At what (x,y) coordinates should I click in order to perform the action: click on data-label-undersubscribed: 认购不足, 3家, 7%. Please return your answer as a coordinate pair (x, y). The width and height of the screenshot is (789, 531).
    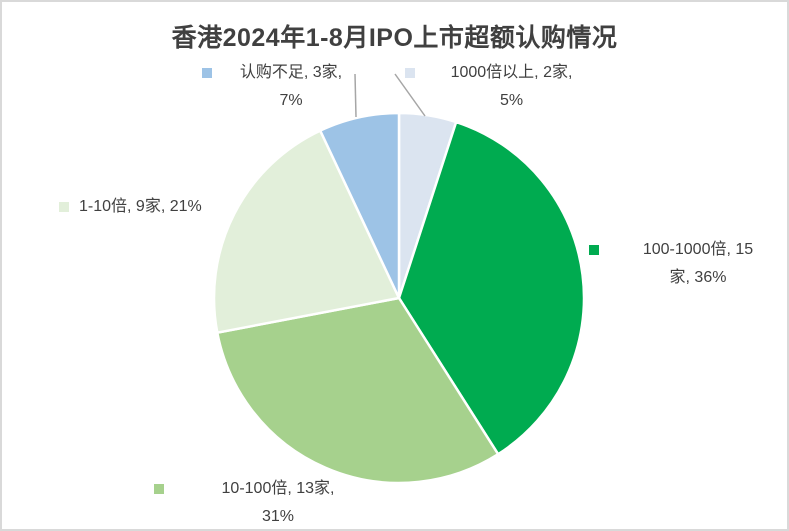
    Looking at the image, I should click on (279, 87).